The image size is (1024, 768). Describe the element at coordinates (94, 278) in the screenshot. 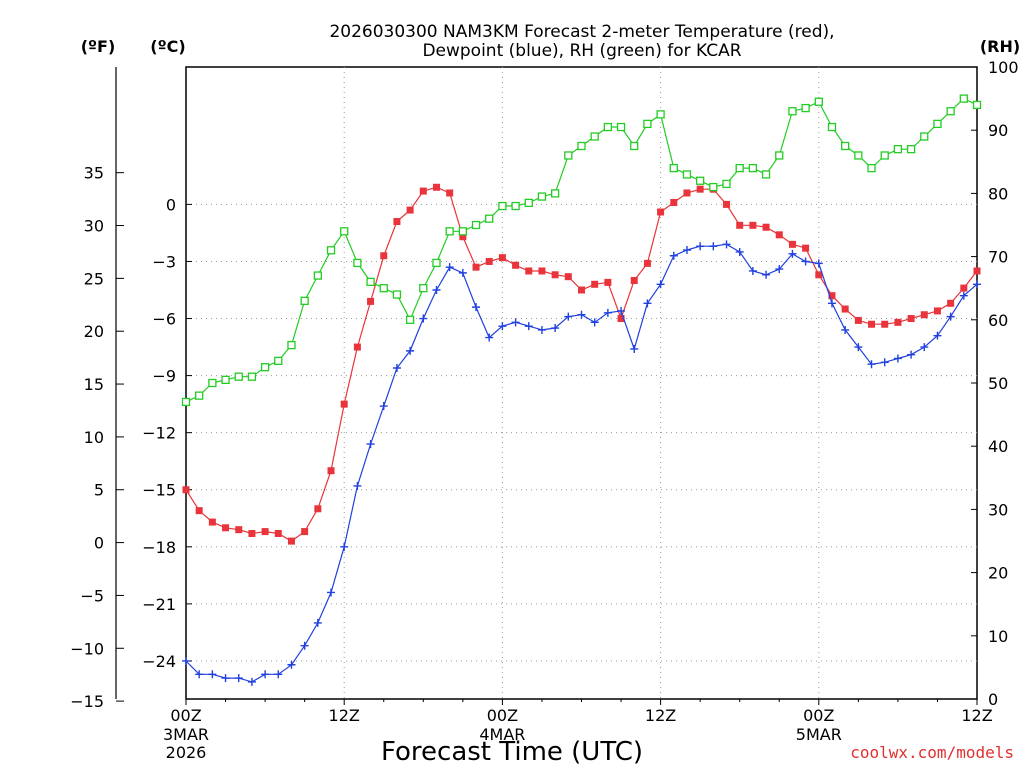

I see `fahrenheit-tick-label: 25` at that location.